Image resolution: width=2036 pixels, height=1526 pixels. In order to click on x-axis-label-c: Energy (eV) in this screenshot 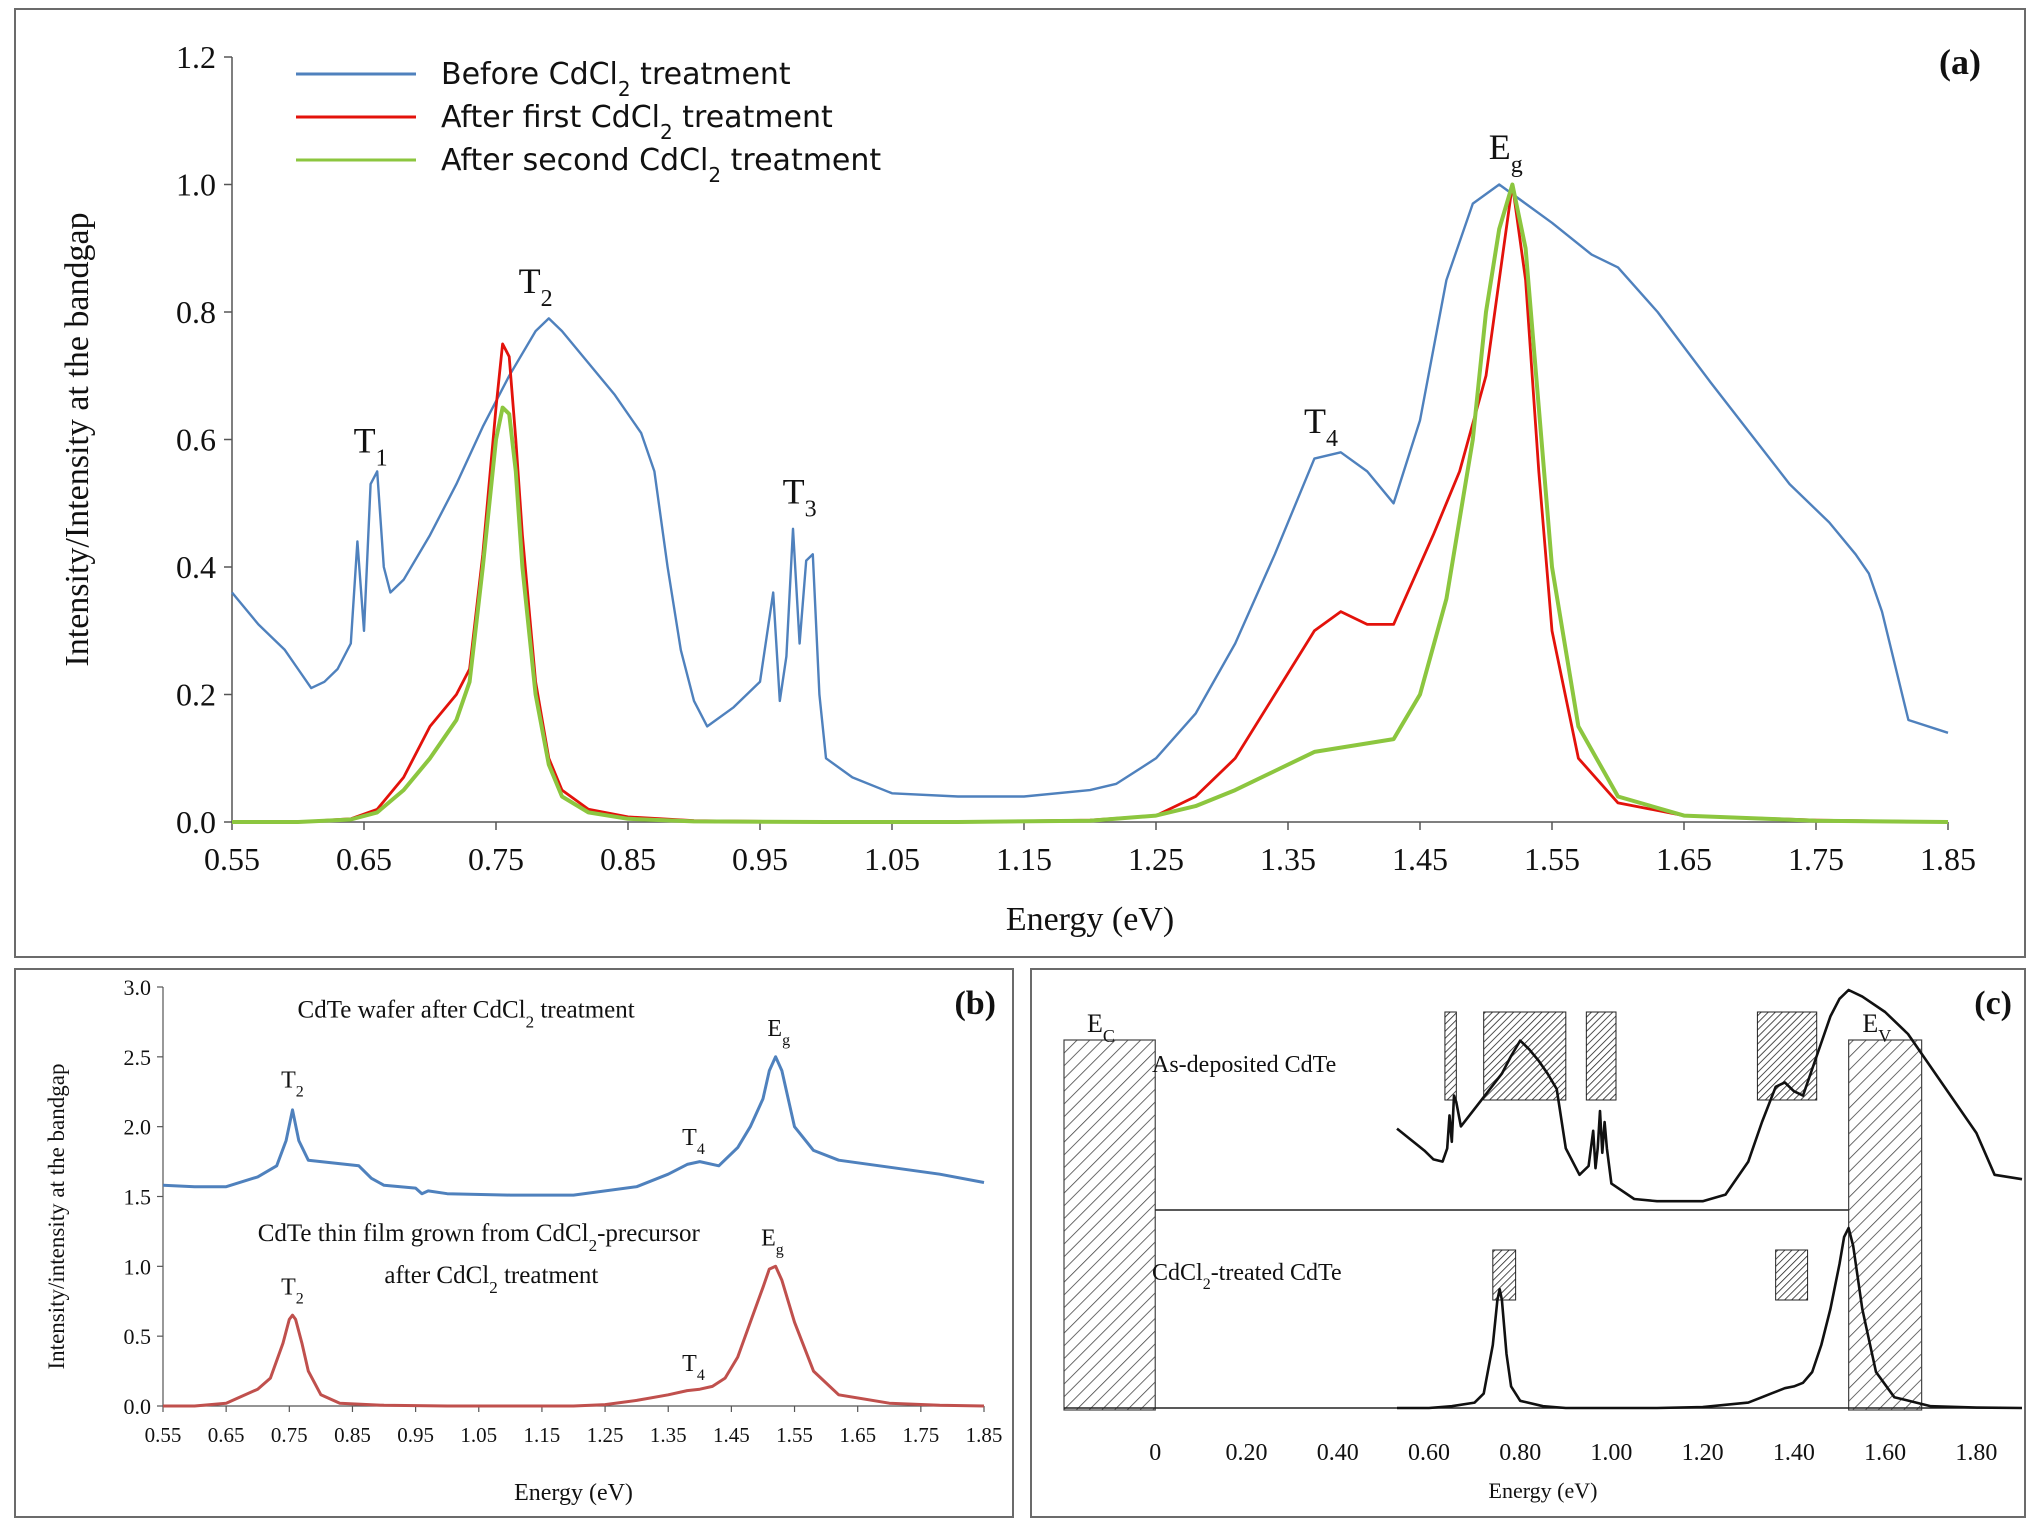, I will do `click(1543, 1490)`.